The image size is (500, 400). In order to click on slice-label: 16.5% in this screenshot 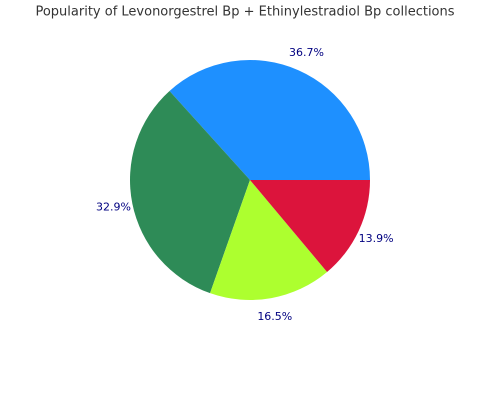, I will do `click(274, 316)`.